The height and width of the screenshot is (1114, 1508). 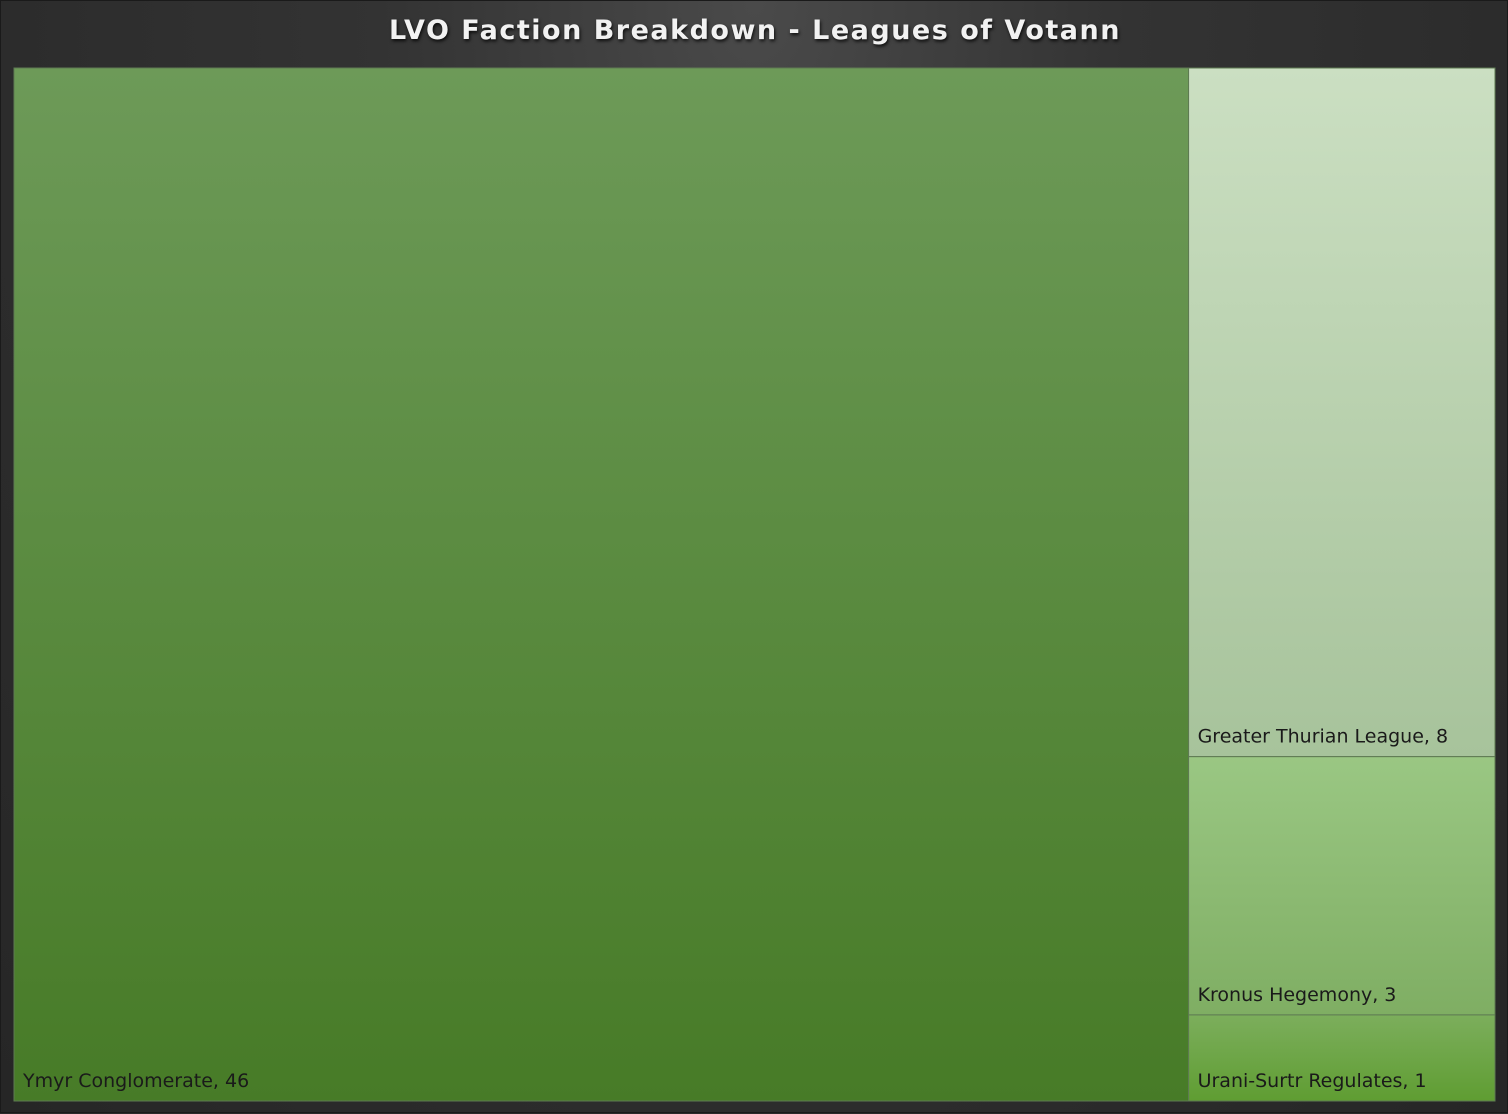 What do you see at coordinates (1342, 886) in the screenshot?
I see `treemap-tile-kronus-hegemony` at bounding box center [1342, 886].